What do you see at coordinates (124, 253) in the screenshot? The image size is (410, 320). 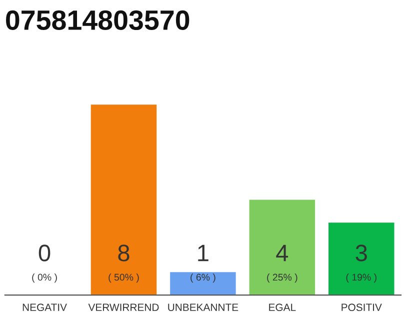 I see `annotation: 8` at bounding box center [124, 253].